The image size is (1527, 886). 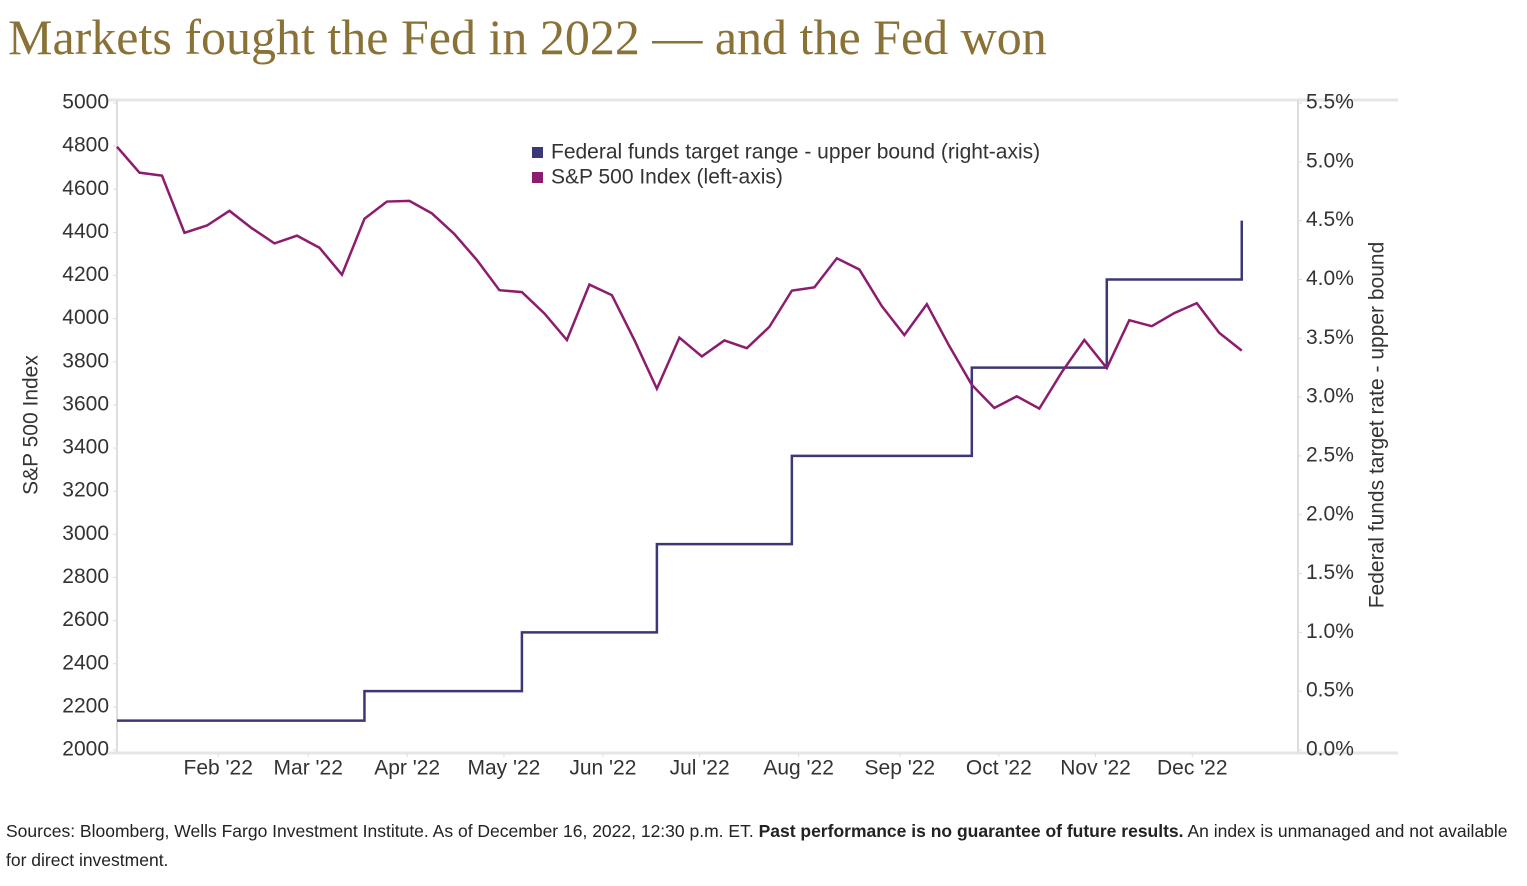 I want to click on y-tick-label: 2200, so click(x=85, y=705).